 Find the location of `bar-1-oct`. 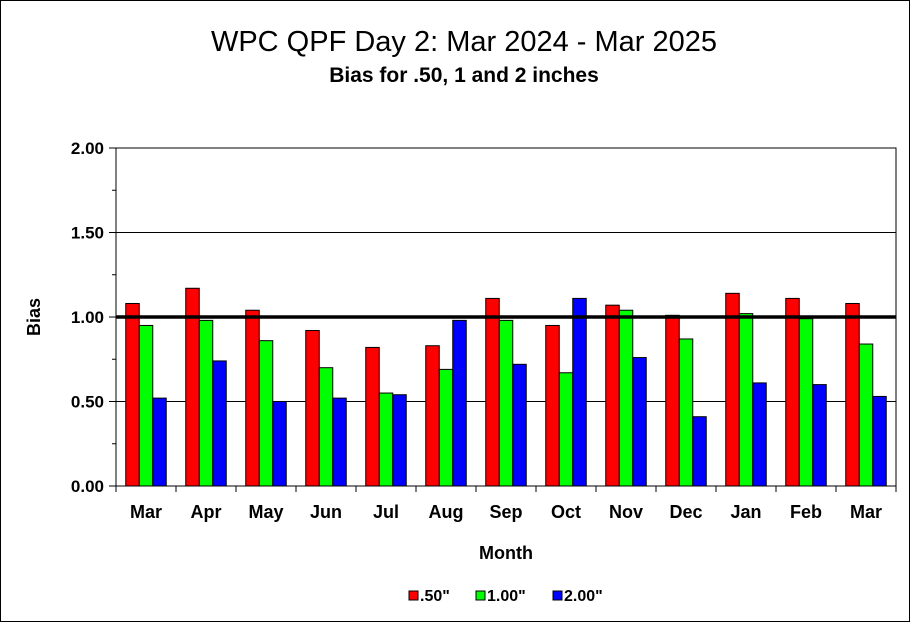

bar-1-oct is located at coordinates (552, 405).